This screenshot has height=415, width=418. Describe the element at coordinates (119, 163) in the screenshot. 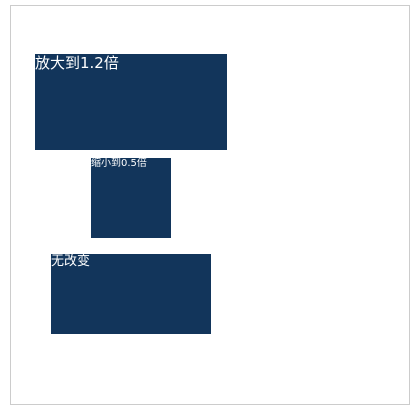

I see `scaled-down-label: 缩小到0.5倍` at that location.